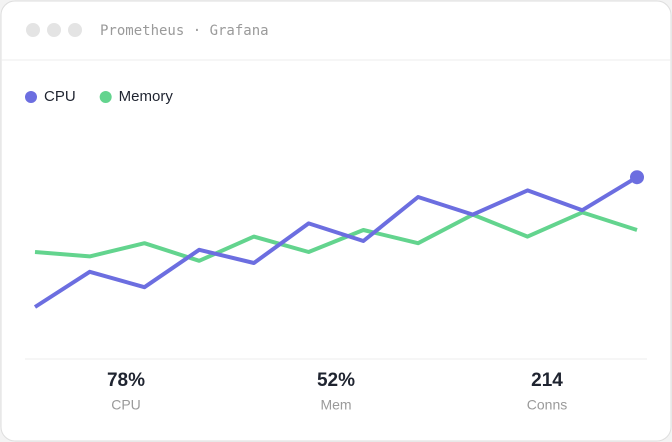  Describe the element at coordinates (637, 177) in the screenshot. I see `end-point` at that location.